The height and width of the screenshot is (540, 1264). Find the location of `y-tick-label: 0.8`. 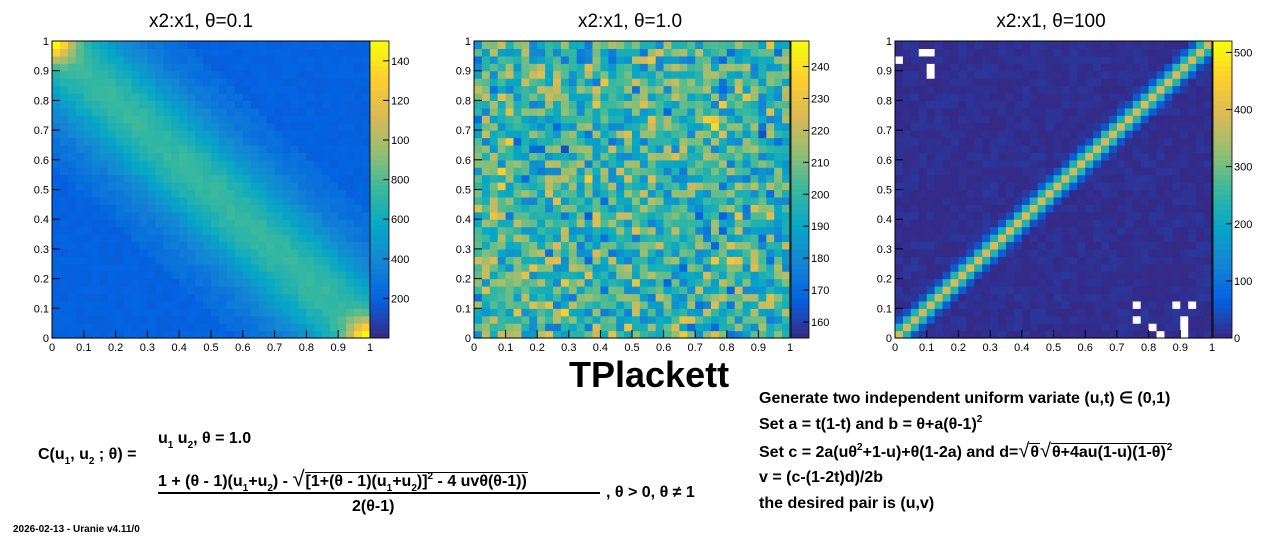

y-tick-label: 0.8 is located at coordinates (41, 101).